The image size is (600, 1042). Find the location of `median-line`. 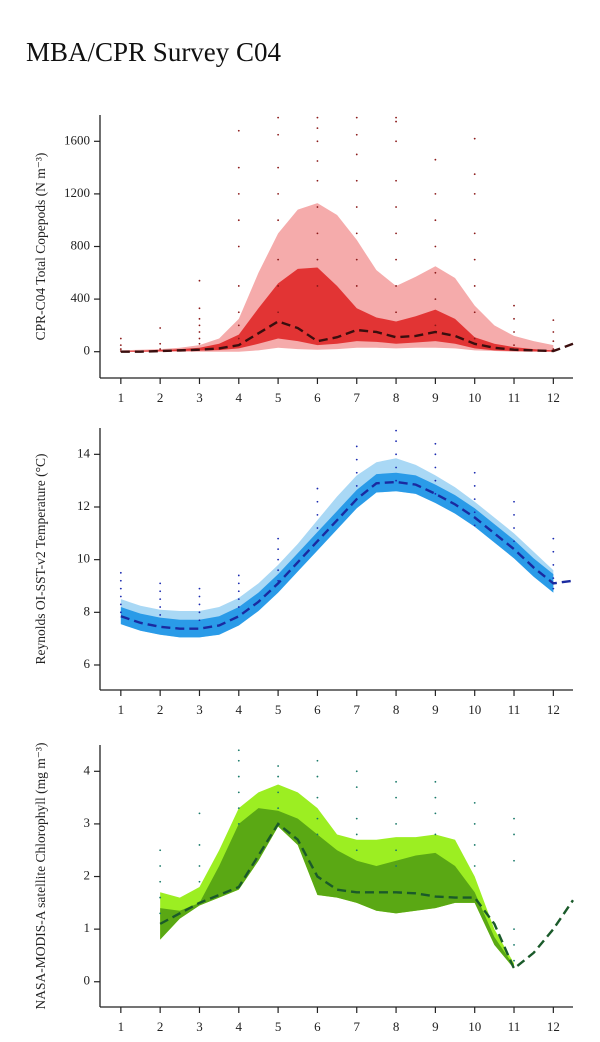

median-line is located at coordinates (347, 336).